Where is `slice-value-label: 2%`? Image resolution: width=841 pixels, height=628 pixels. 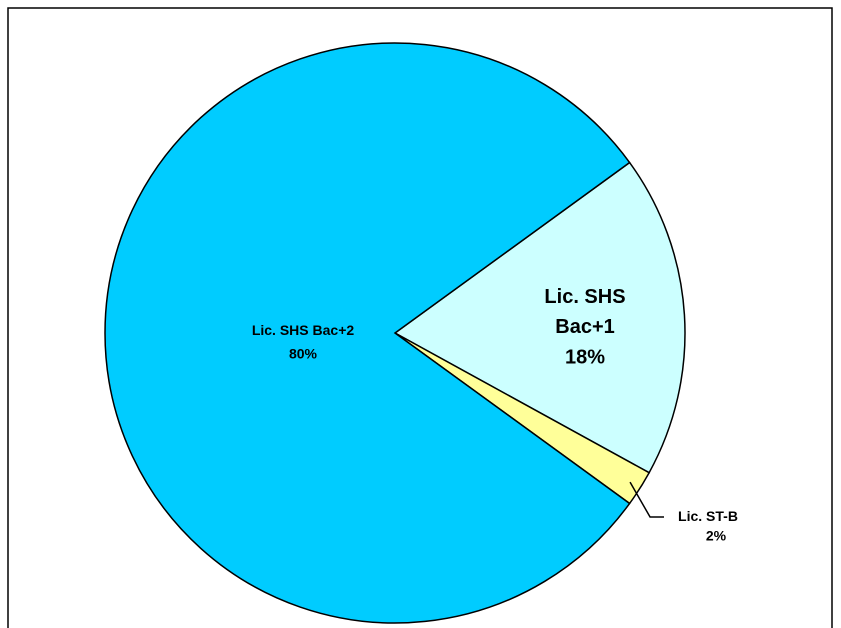 slice-value-label: 2% is located at coordinates (716, 536).